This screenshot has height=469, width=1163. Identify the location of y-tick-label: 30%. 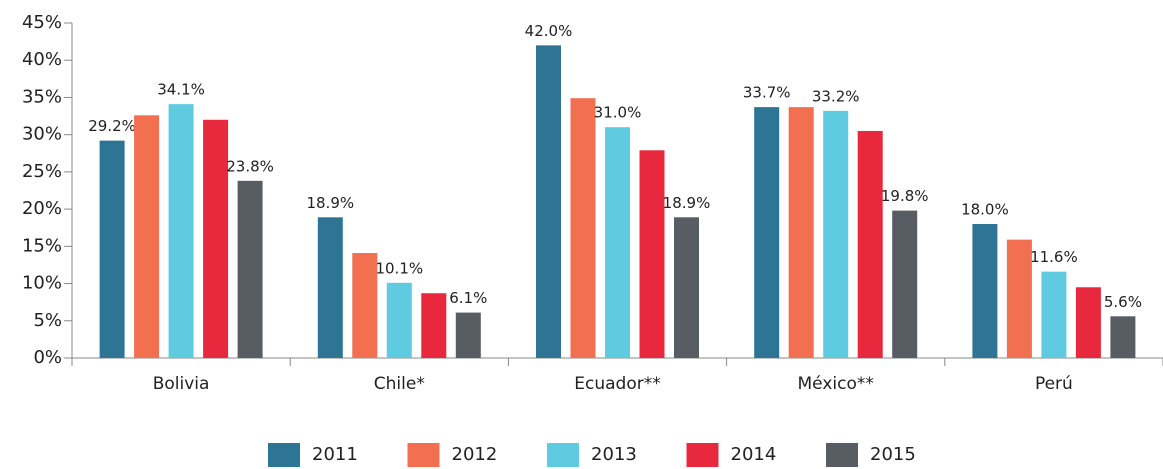
(42, 134).